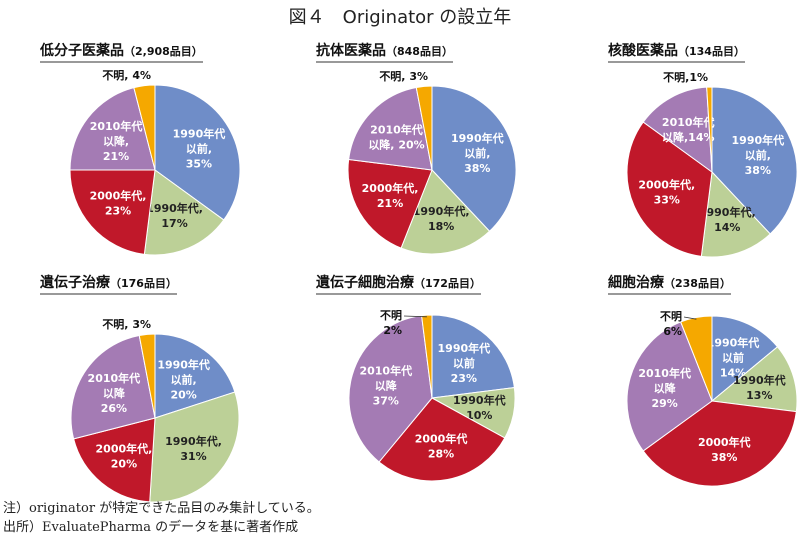  I want to click on data-label-2010s-after: 2010年代以降 26%, so click(114, 393).